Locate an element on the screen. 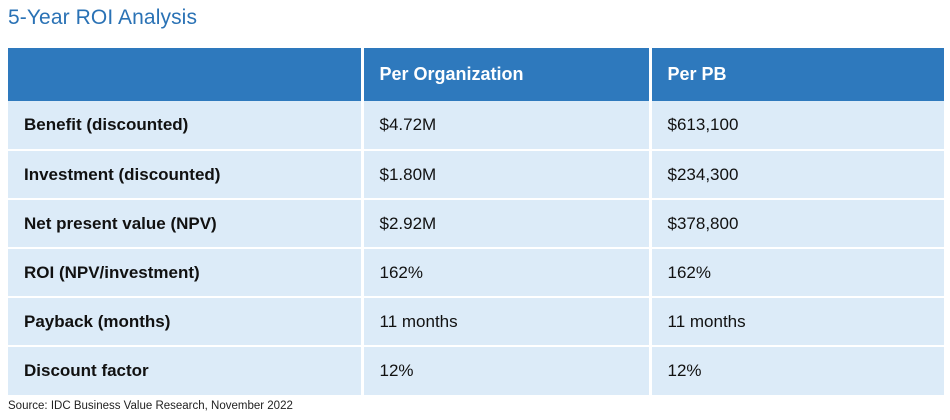  header-per-organization: Per Organization is located at coordinates (507, 74).